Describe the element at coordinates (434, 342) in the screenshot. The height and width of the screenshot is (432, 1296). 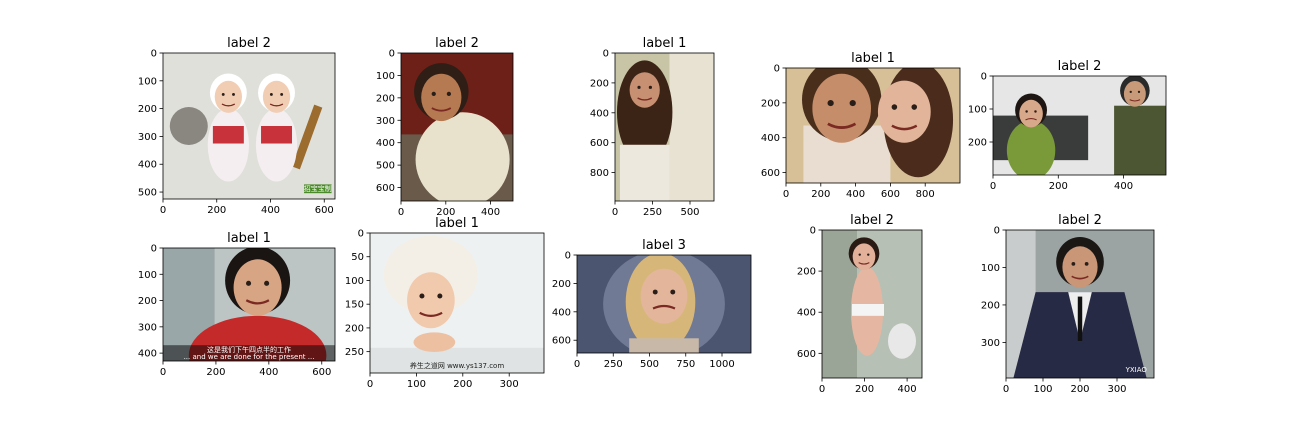
I see `hands-shape` at that location.